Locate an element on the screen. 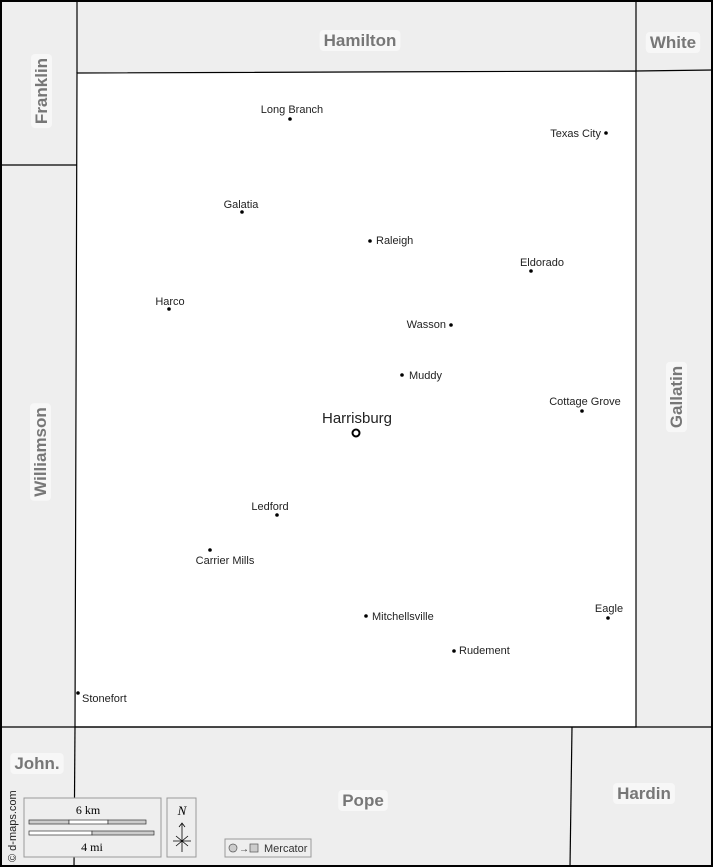 This screenshot has height=867, width=713. town-label: Texas City is located at coordinates (575, 134).